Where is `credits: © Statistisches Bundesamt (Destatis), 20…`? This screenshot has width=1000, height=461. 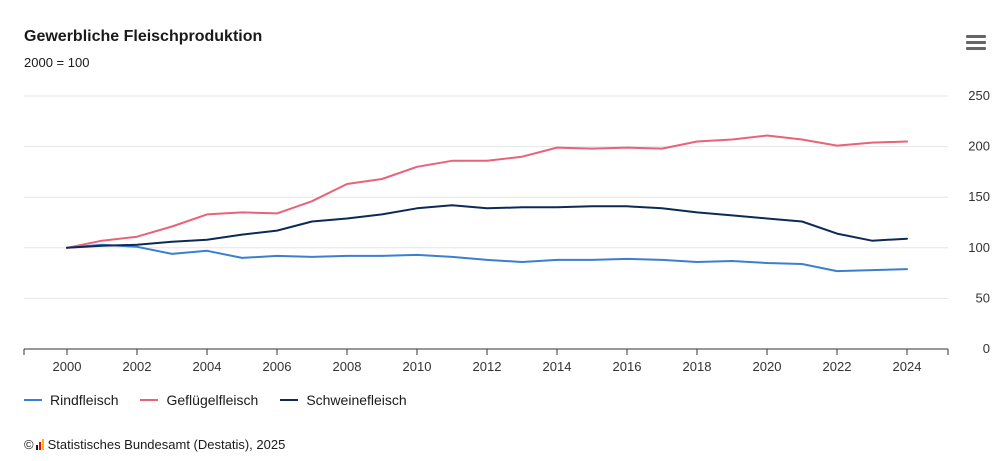 credits: © Statistisches Bundesamt (Destatis), 20… is located at coordinates (154, 444).